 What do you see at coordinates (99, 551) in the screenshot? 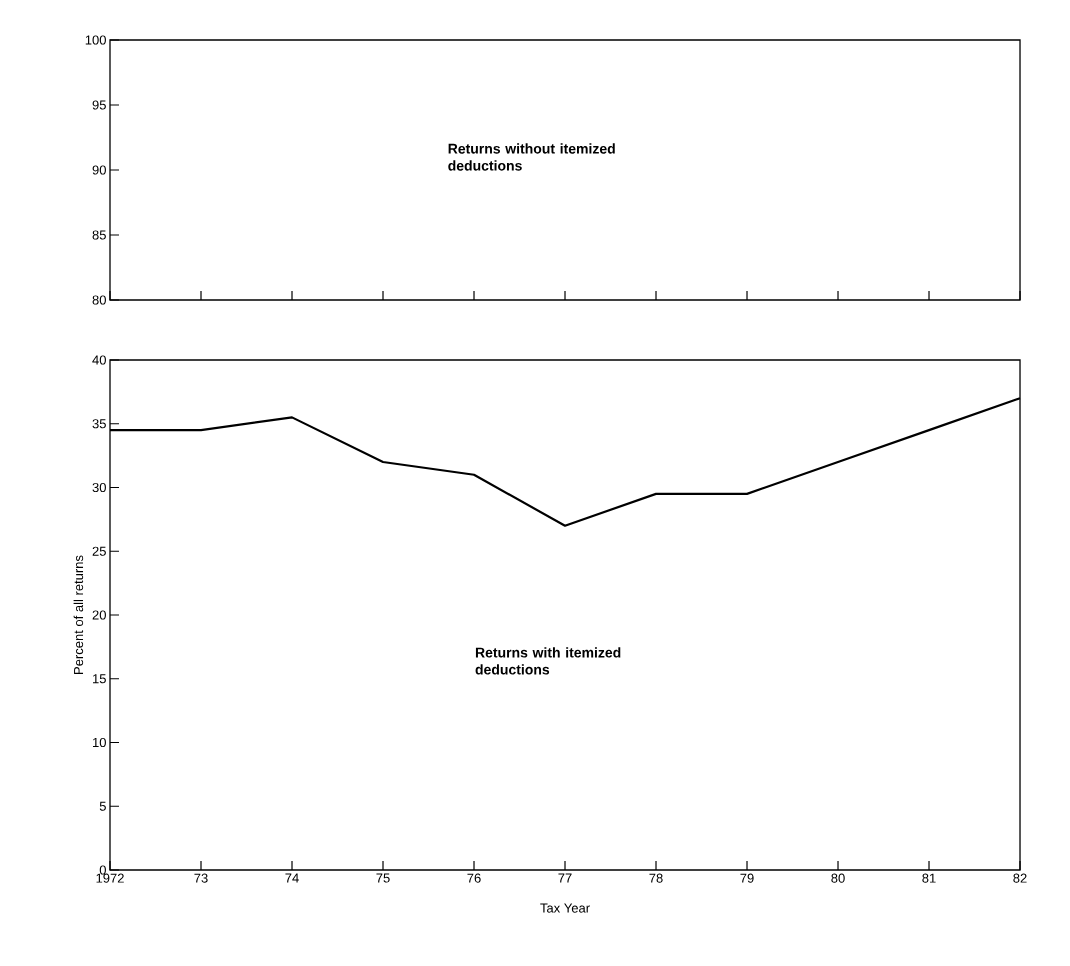
I see `y-tick-label: 25` at bounding box center [99, 551].